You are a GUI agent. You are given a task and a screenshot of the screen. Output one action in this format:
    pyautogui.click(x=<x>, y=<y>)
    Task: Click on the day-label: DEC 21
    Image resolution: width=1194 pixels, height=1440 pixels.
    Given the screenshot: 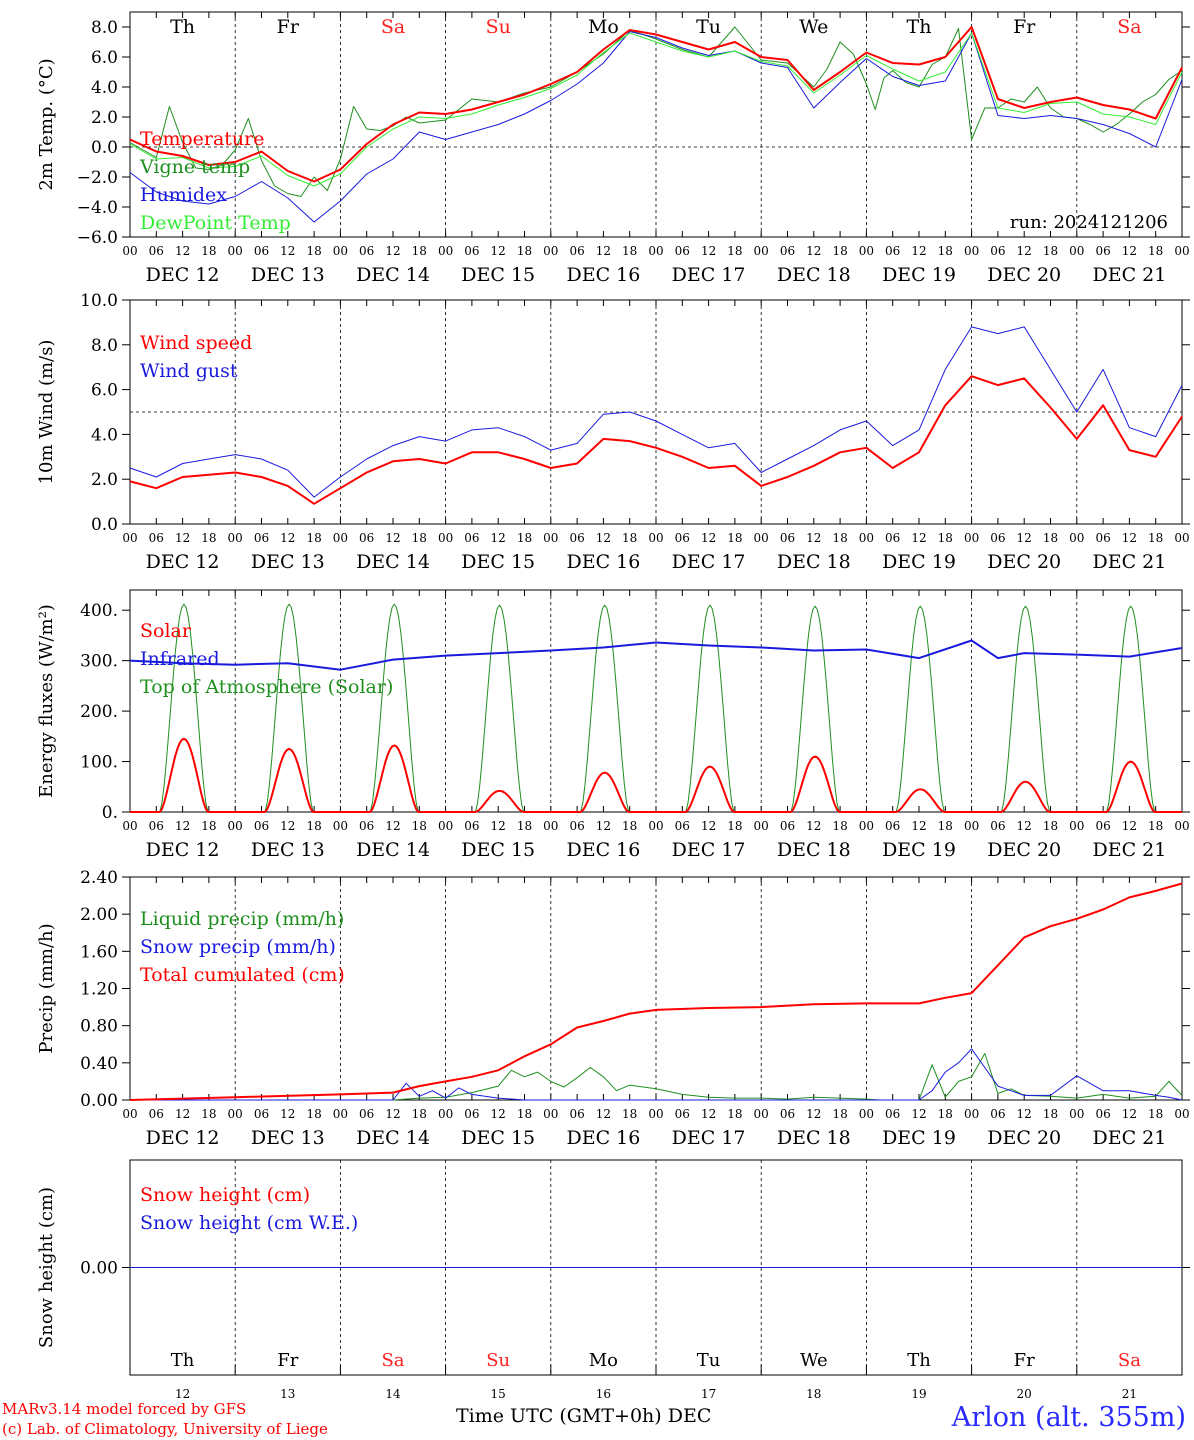 What is the action you would take?
    pyautogui.click(x=1129, y=275)
    